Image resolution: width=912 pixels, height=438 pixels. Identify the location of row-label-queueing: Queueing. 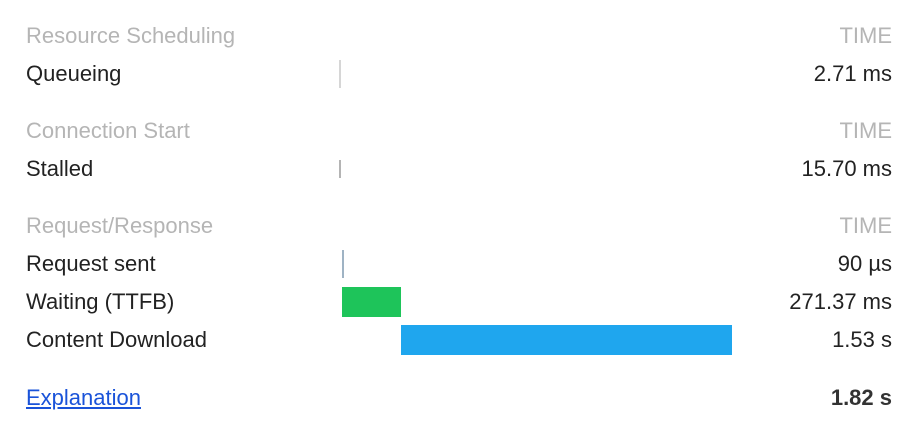
(74, 73).